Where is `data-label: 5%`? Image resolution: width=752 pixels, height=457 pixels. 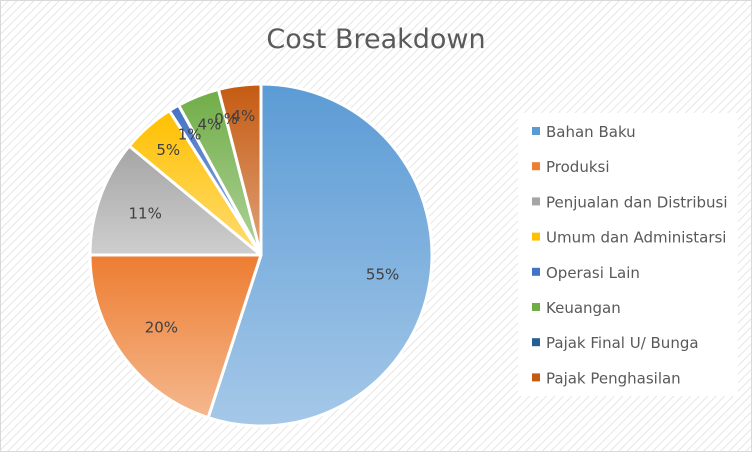 data-label: 5% is located at coordinates (168, 150).